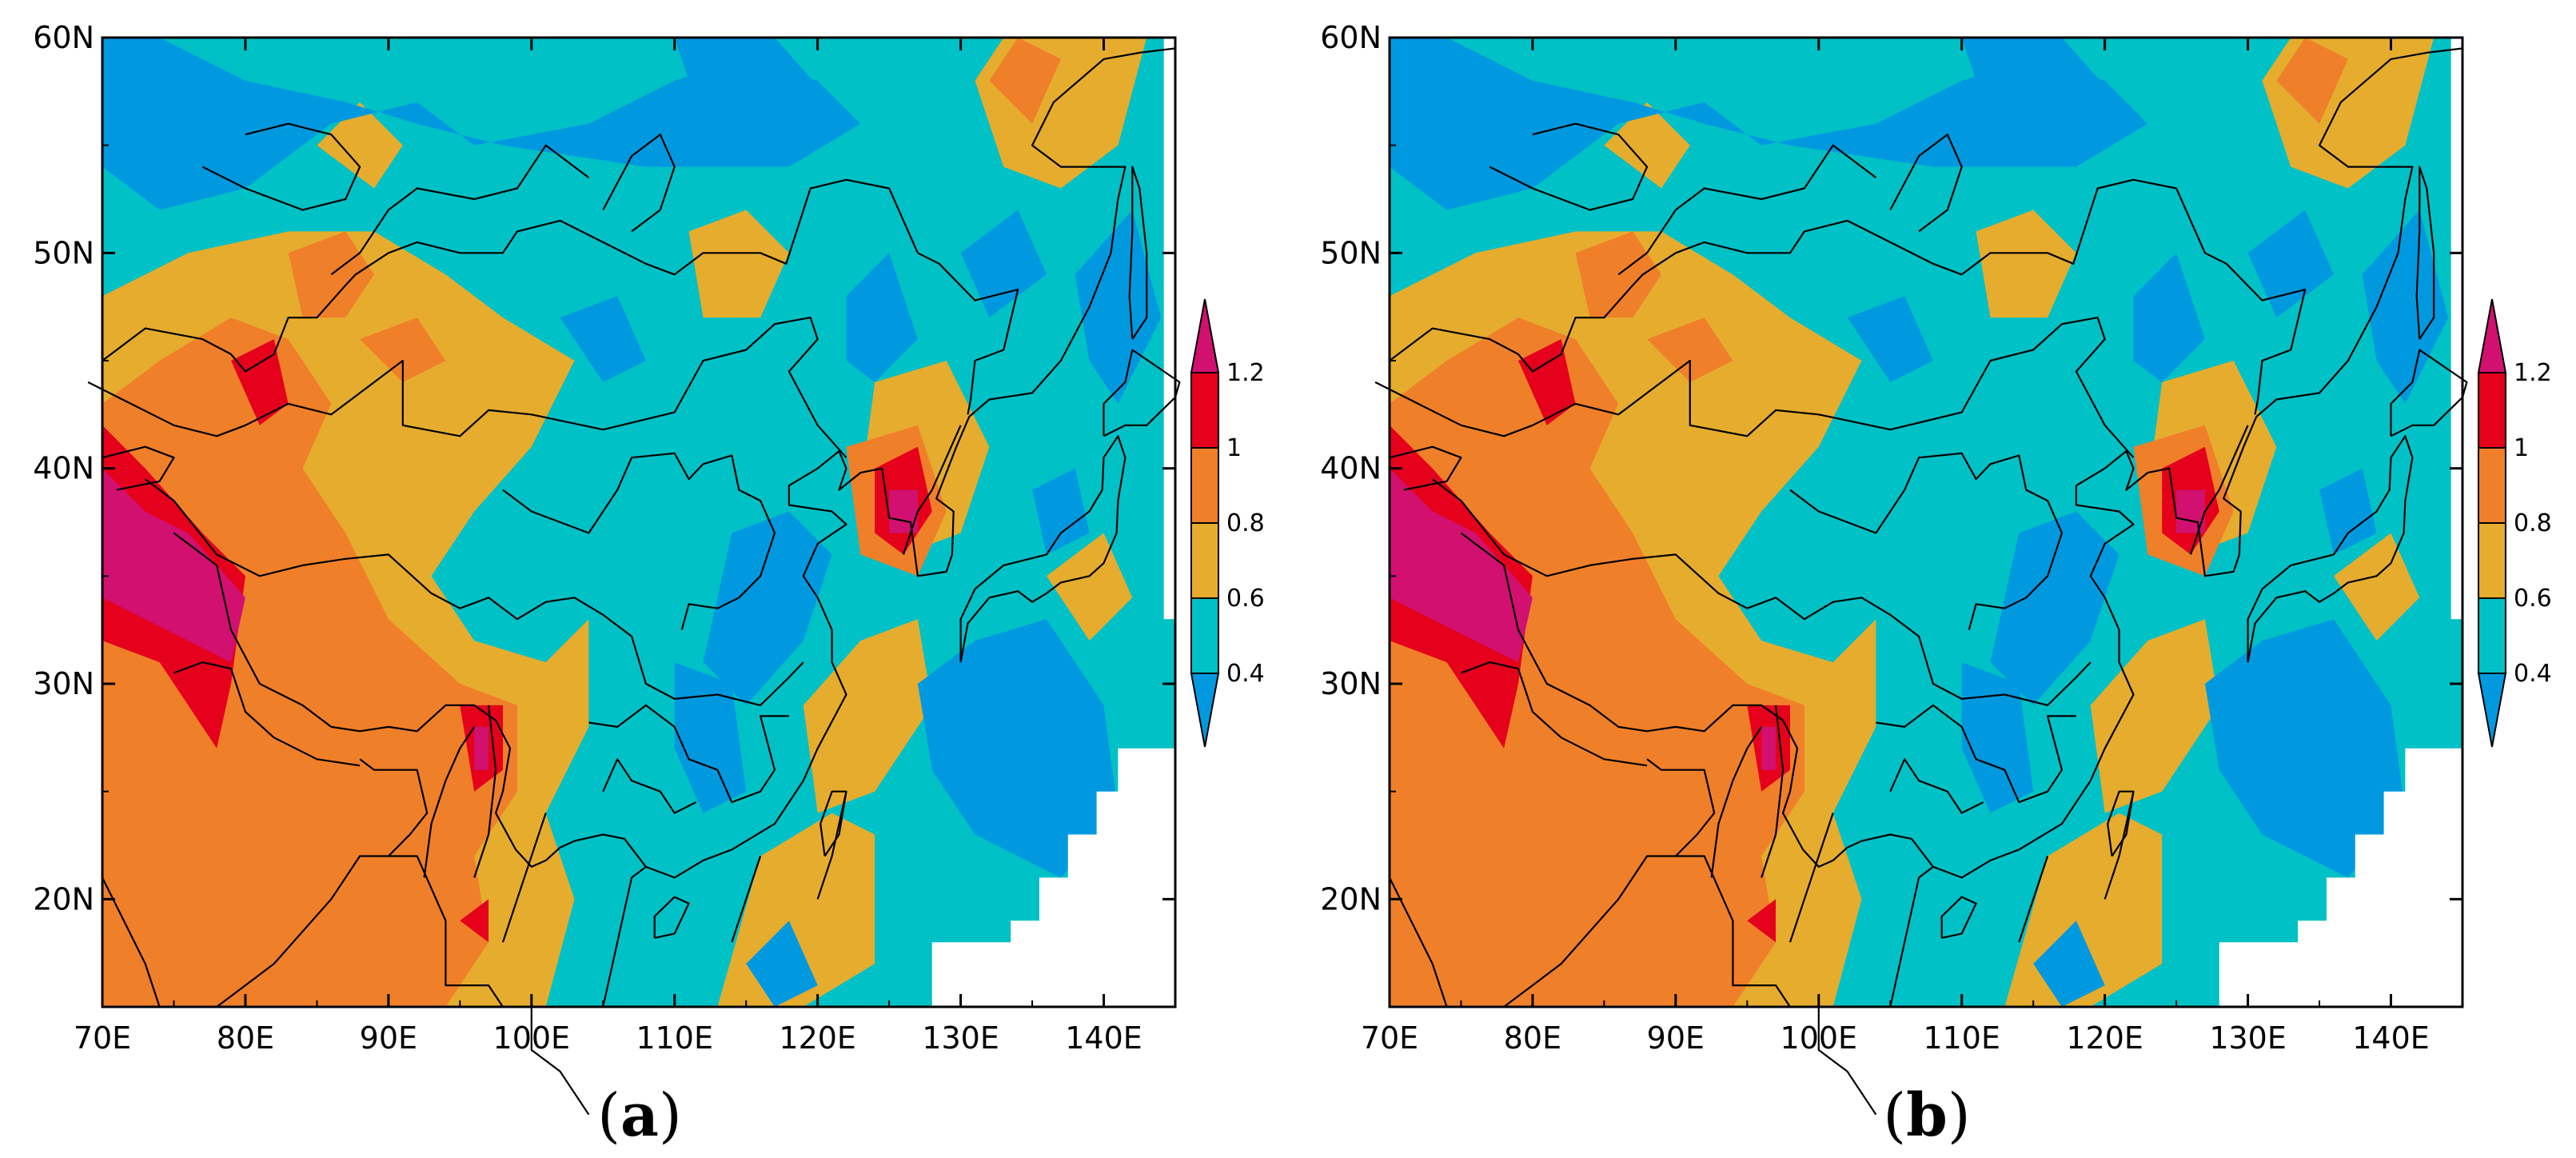 This screenshot has height=1158, width=2576. I want to click on lon-tick-label: 120E, so click(817, 1038).